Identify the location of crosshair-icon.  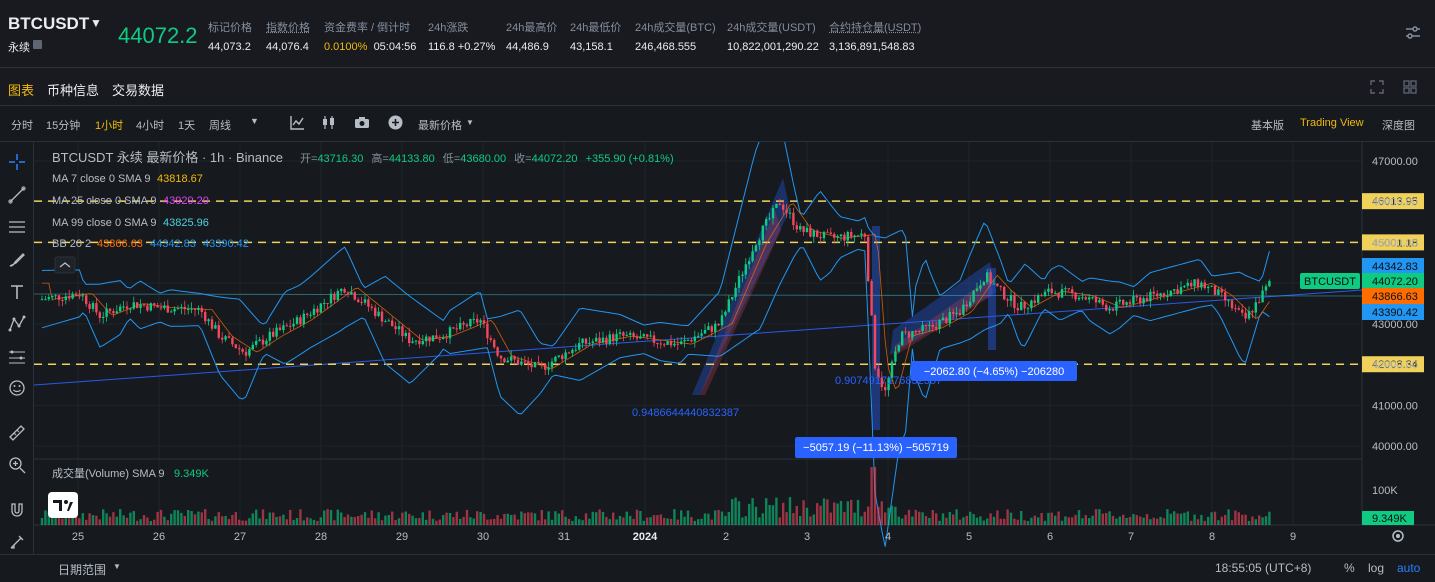
(17, 162).